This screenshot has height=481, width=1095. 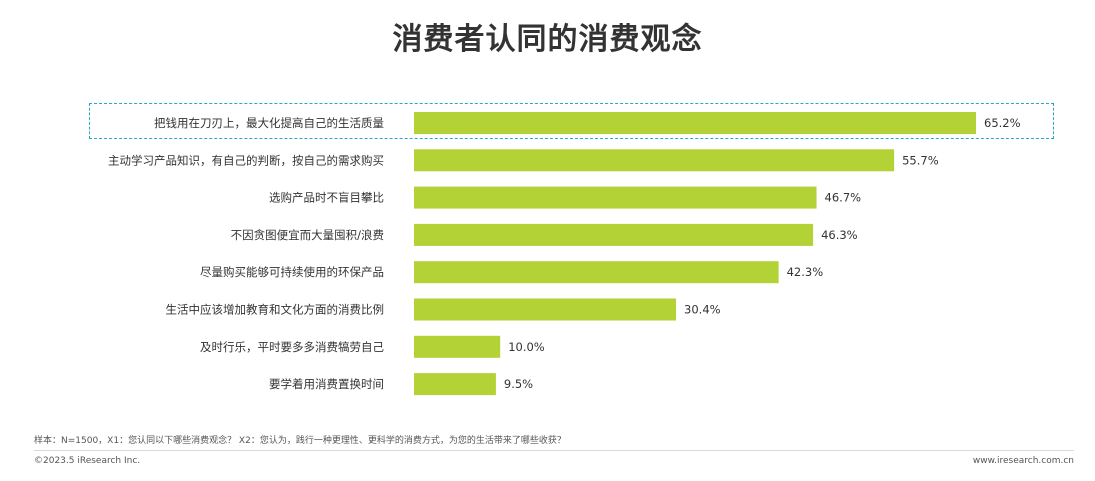 What do you see at coordinates (275, 310) in the screenshot?
I see `category-label-5: 生活中应该增加教育和文化方面的消费比例` at bounding box center [275, 310].